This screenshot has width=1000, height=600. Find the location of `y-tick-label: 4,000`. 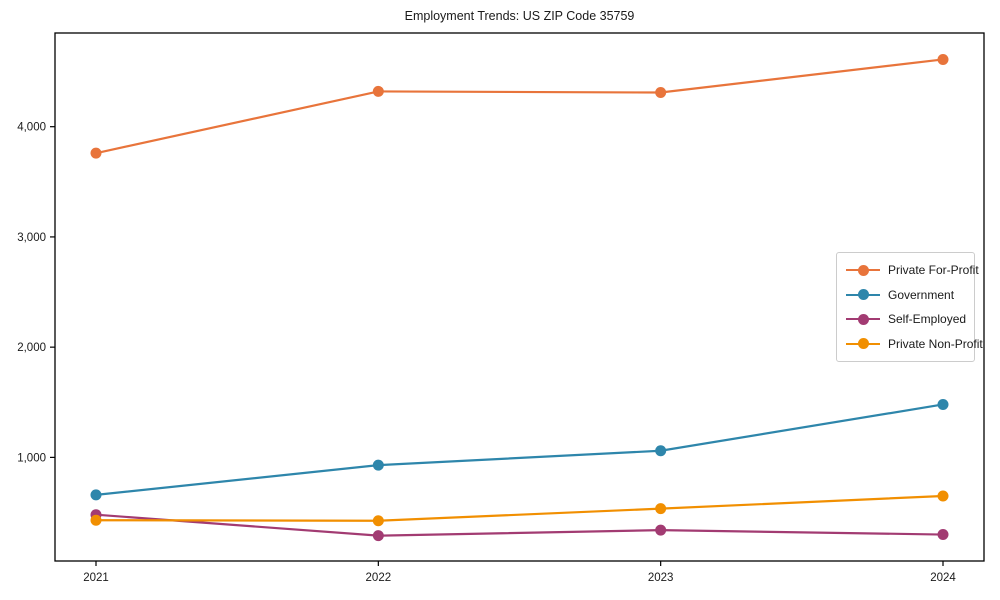

y-tick-label: 4,000 is located at coordinates (31, 128).